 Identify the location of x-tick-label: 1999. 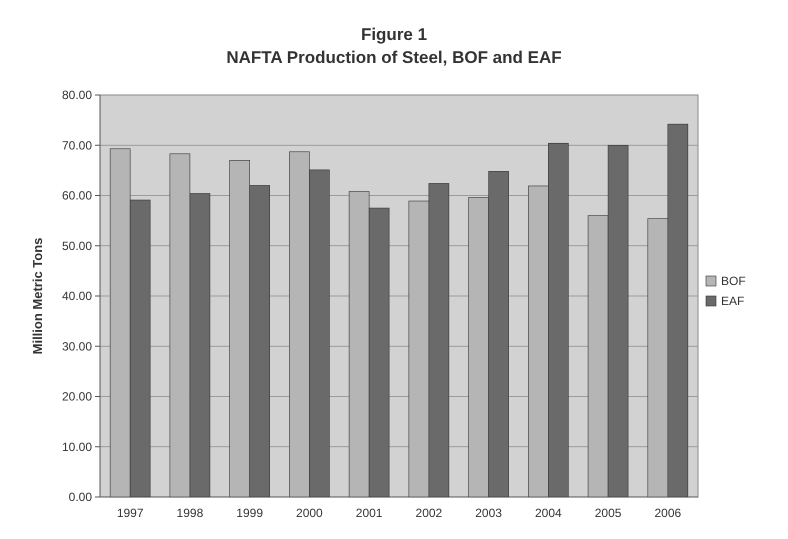
(250, 513).